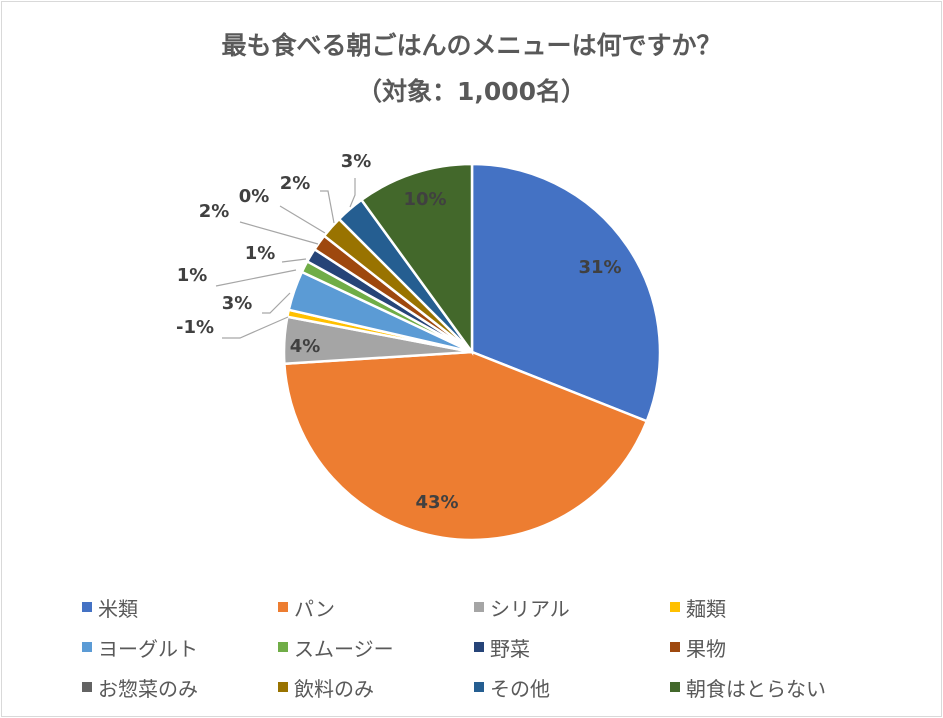 The image size is (943, 718). I want to click on chart-subtitle: （対象：1,000名）, so click(471, 91).